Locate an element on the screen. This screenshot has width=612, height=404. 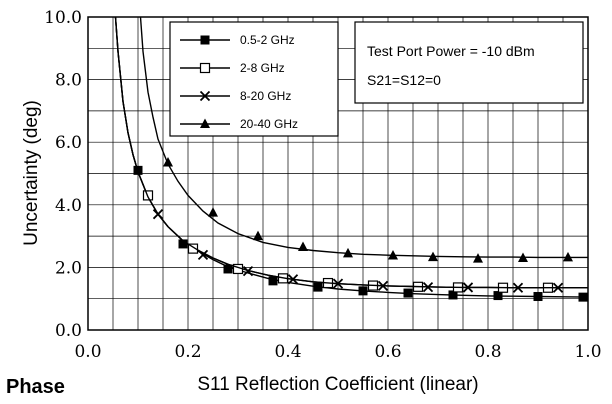
chart-caption: Phase is located at coordinates (35, 387).